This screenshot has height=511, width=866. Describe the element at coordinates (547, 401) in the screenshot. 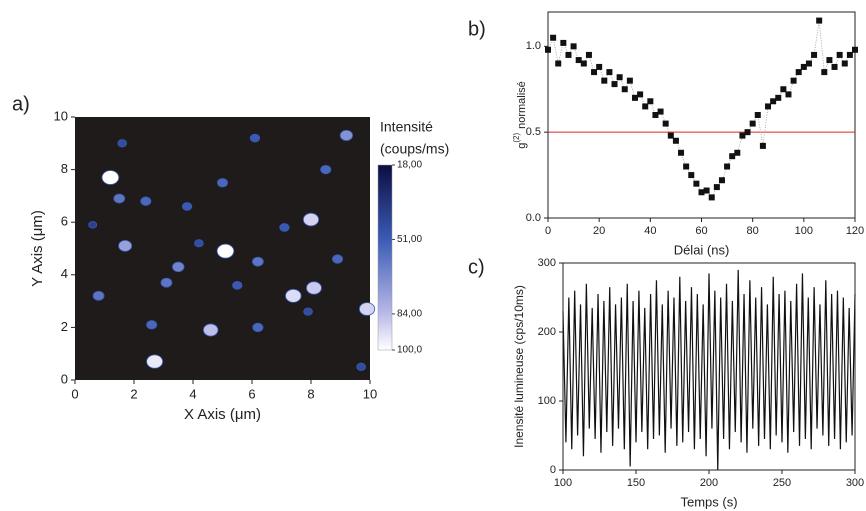

I see `y-tick-label: 100` at that location.